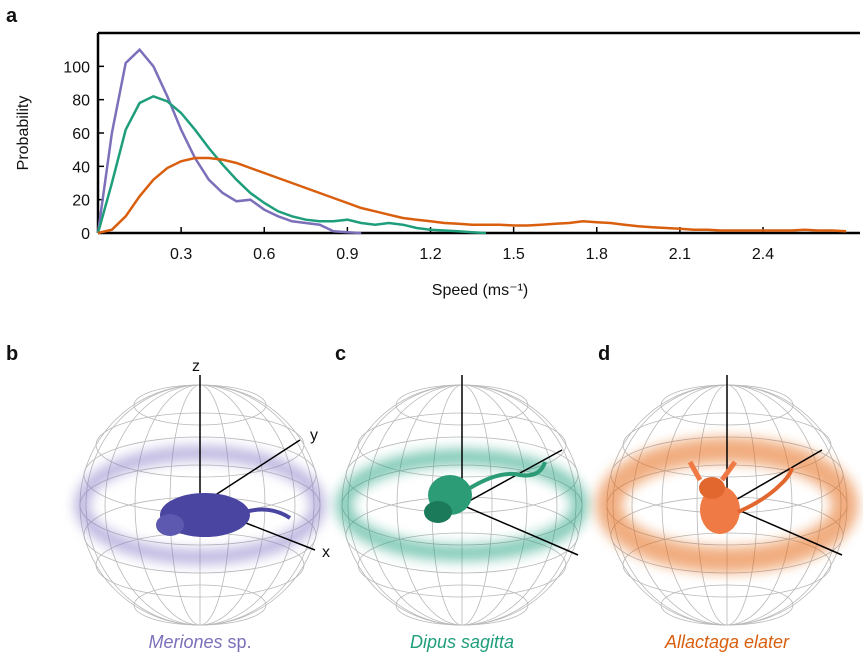 This screenshot has width=863, height=656. What do you see at coordinates (81, 167) in the screenshot?
I see `y-tick-label: 40` at bounding box center [81, 167].